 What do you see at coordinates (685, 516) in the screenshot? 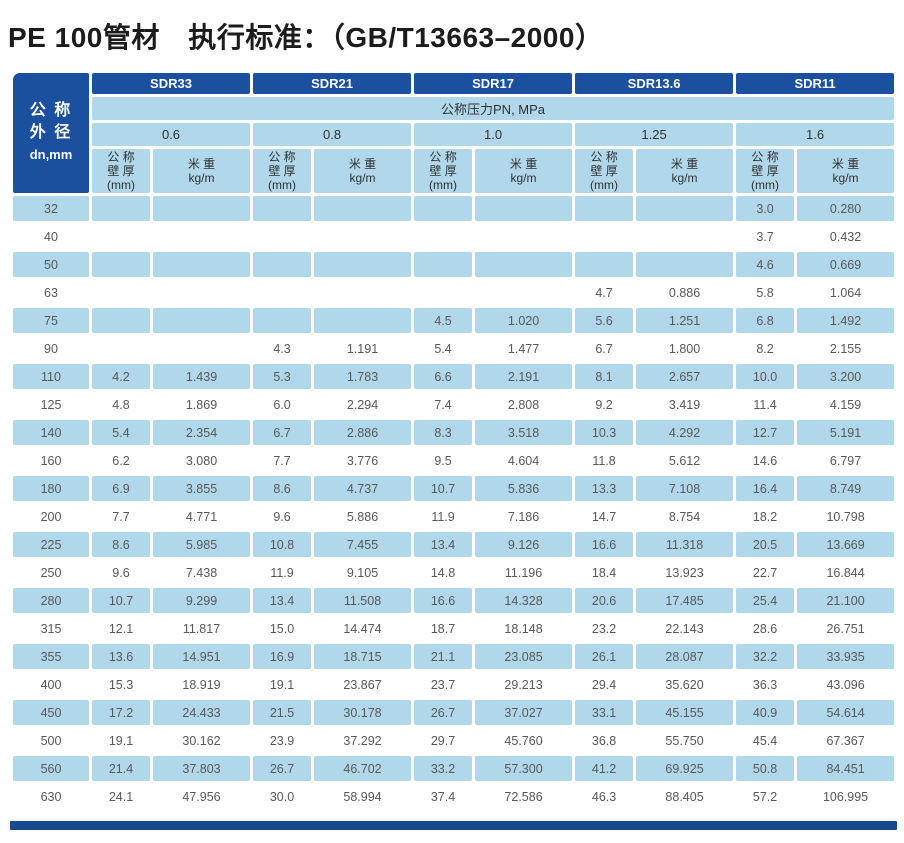
I see `data-cell: 8.754` at bounding box center [685, 516].